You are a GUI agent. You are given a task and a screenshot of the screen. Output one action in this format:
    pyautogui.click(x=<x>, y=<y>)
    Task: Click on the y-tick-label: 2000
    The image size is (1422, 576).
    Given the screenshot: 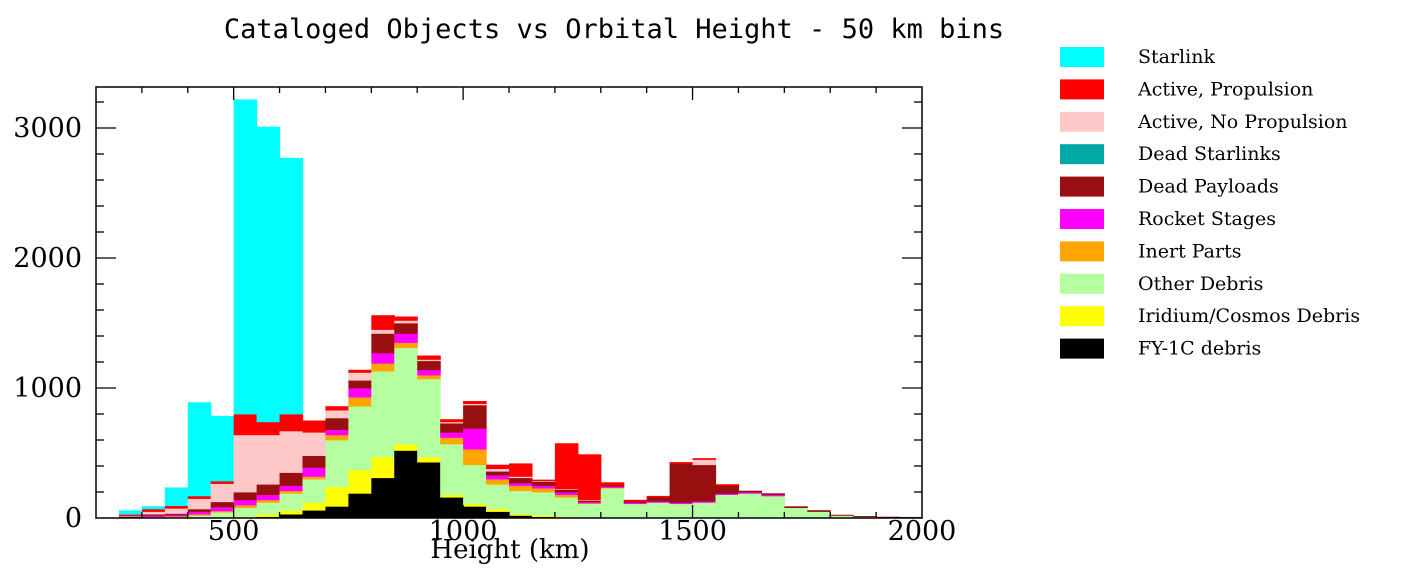 What is the action you would take?
    pyautogui.click(x=47, y=258)
    